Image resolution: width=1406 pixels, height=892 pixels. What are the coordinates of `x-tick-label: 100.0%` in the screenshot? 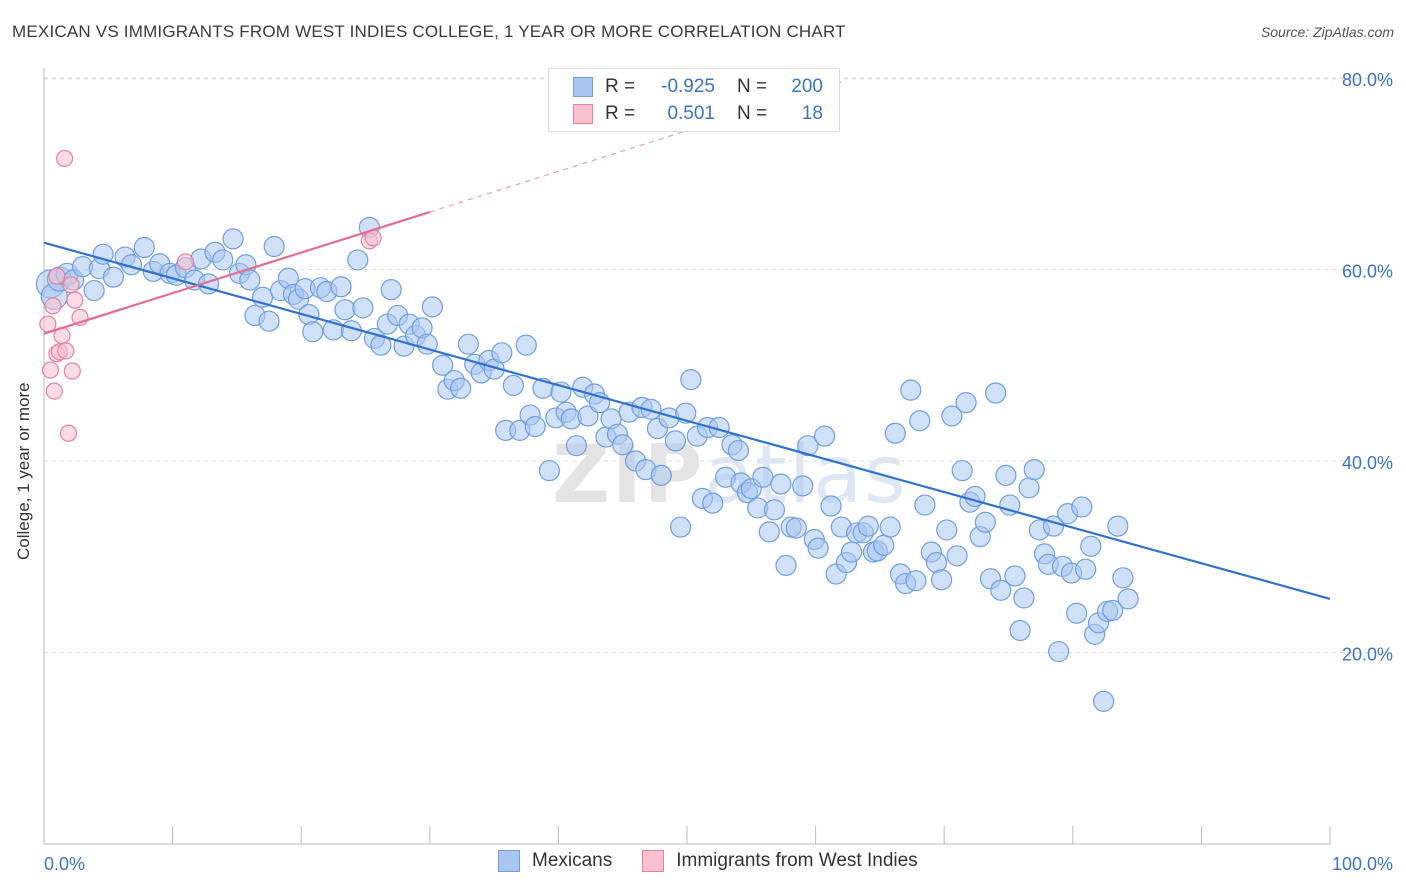 It's located at (1362, 864).